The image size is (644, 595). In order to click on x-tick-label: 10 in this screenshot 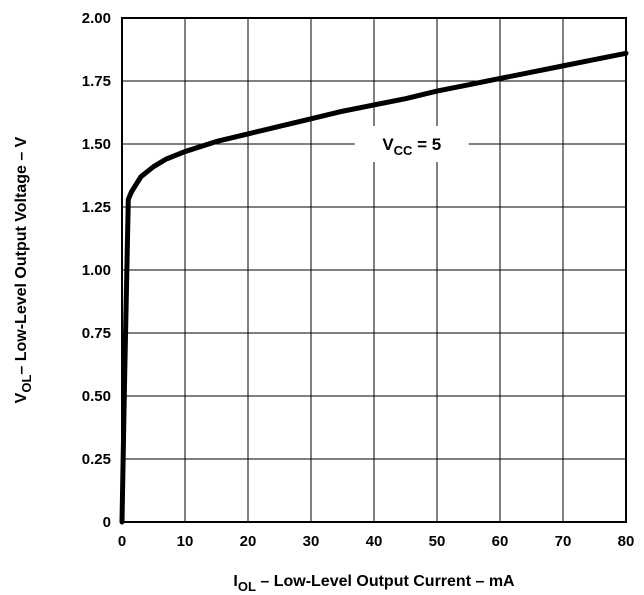, I will do `click(185, 541)`.